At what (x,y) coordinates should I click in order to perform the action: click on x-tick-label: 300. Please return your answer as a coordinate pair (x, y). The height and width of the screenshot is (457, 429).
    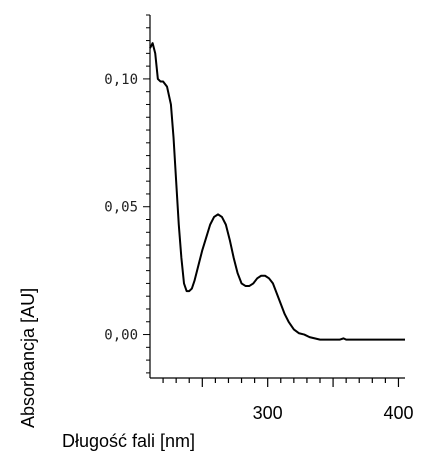
    Looking at the image, I should click on (268, 413).